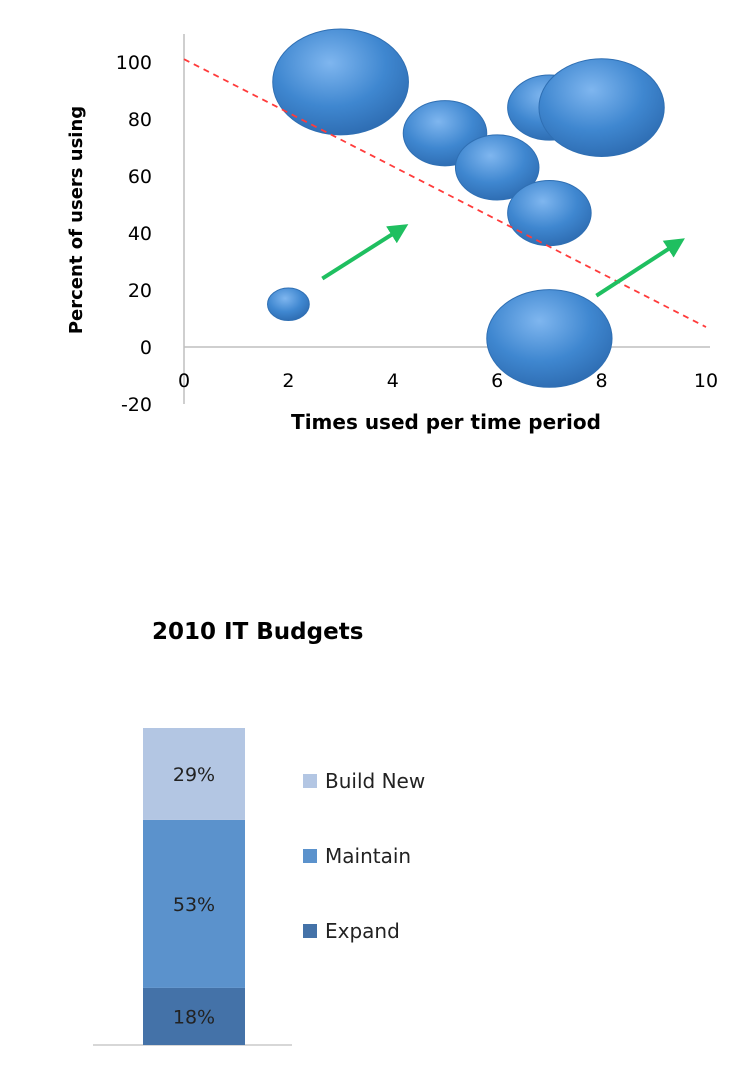  I want to click on x-tick-label: 10, so click(706, 381).